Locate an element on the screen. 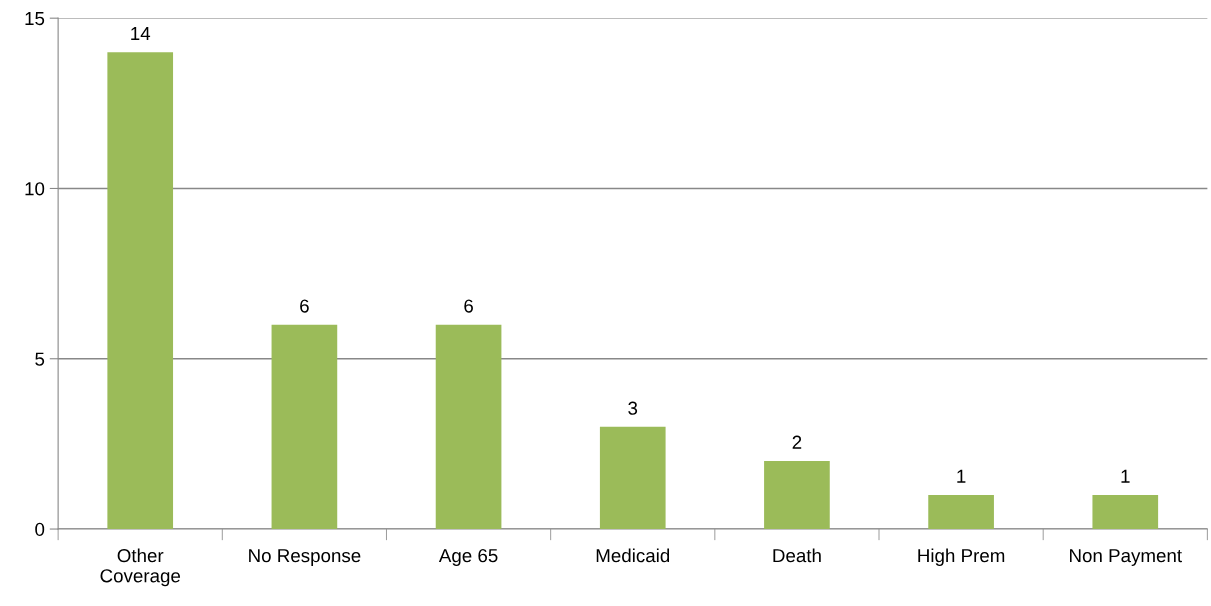  y-tick-label: 10 is located at coordinates (35, 189).